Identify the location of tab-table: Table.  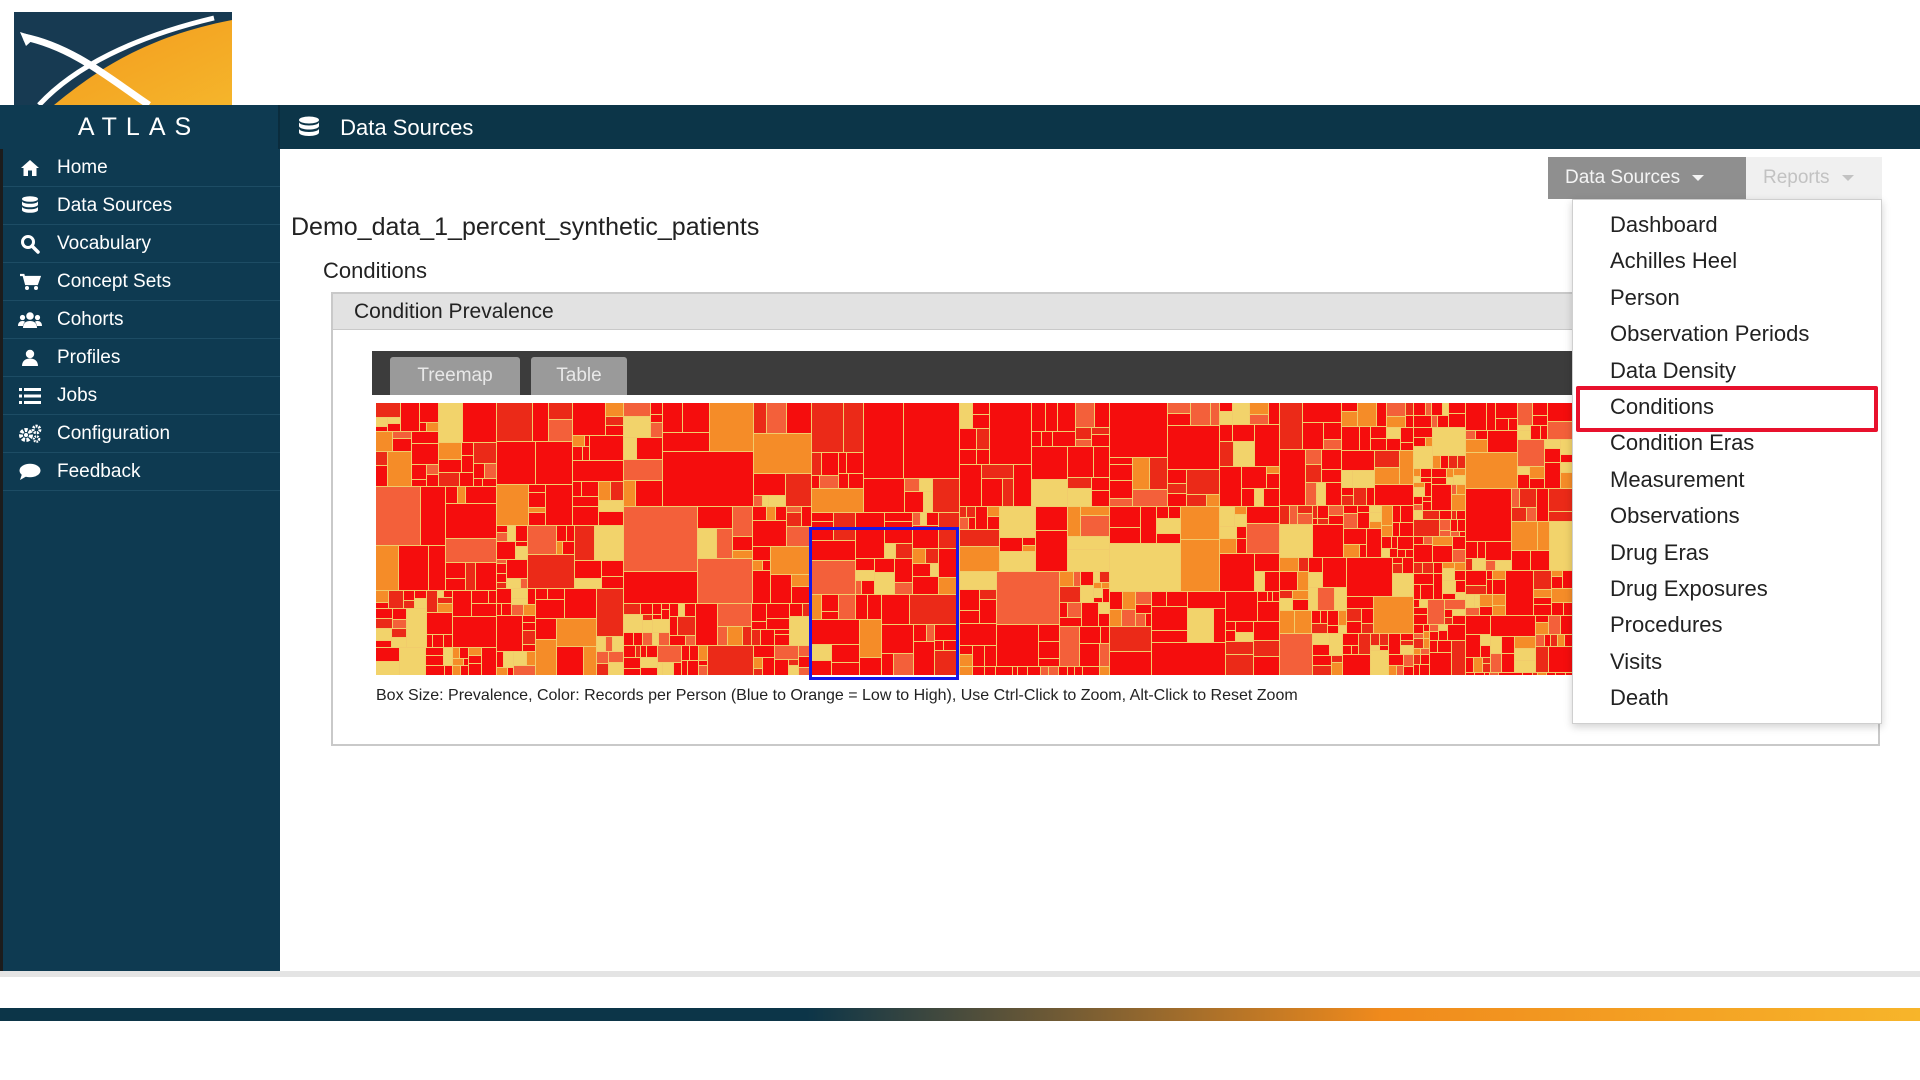
(579, 376).